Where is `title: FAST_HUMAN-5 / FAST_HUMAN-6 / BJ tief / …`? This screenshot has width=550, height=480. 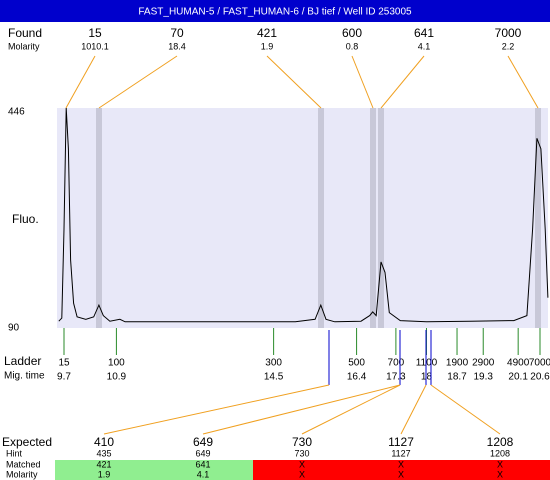 title: FAST_HUMAN-5 / FAST_HUMAN-6 / BJ tief / … is located at coordinates (275, 12).